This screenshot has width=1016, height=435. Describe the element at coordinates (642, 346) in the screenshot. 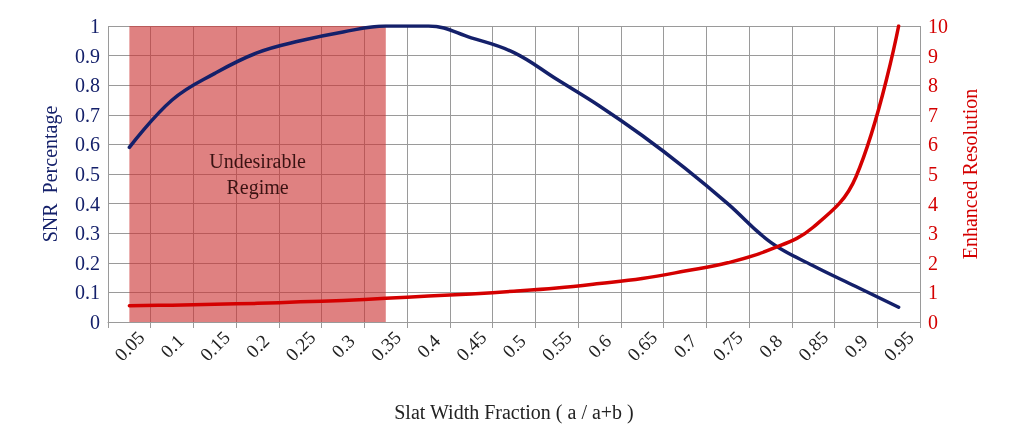

I see `x-tick-label: 0.65` at that location.